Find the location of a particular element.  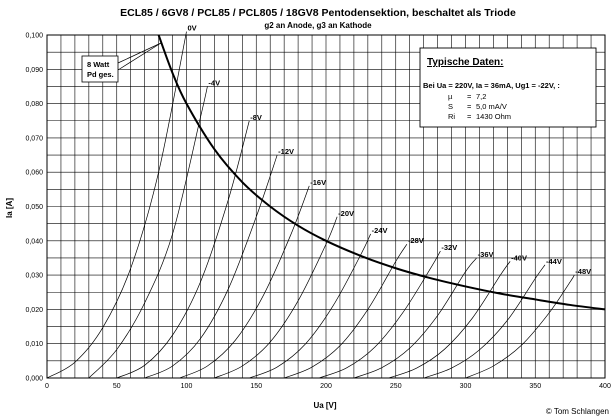

curve-label: -36V is located at coordinates (486, 254).